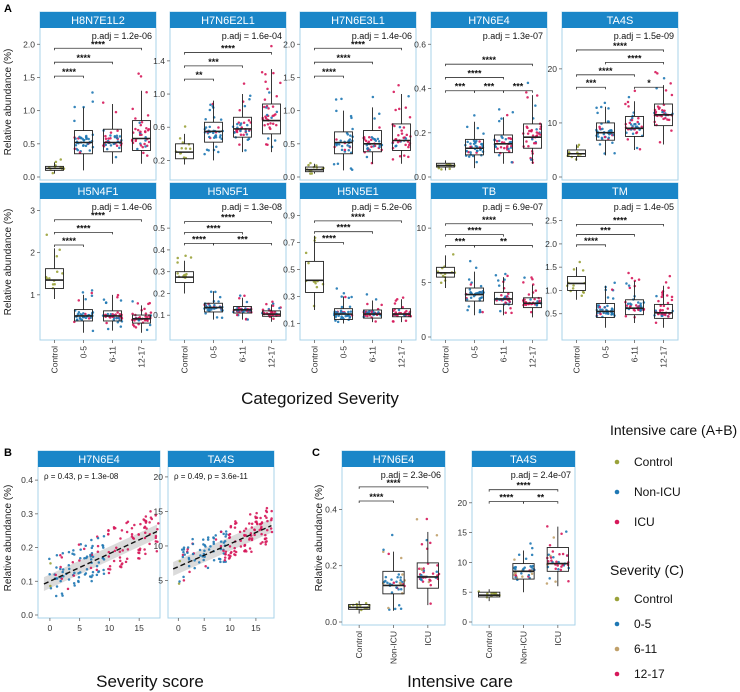 This screenshot has height=692, width=740. What do you see at coordinates (199, 75) in the screenshot?
I see `a-facet-h7n6e2l1-1-bracket-label: **` at bounding box center [199, 75].